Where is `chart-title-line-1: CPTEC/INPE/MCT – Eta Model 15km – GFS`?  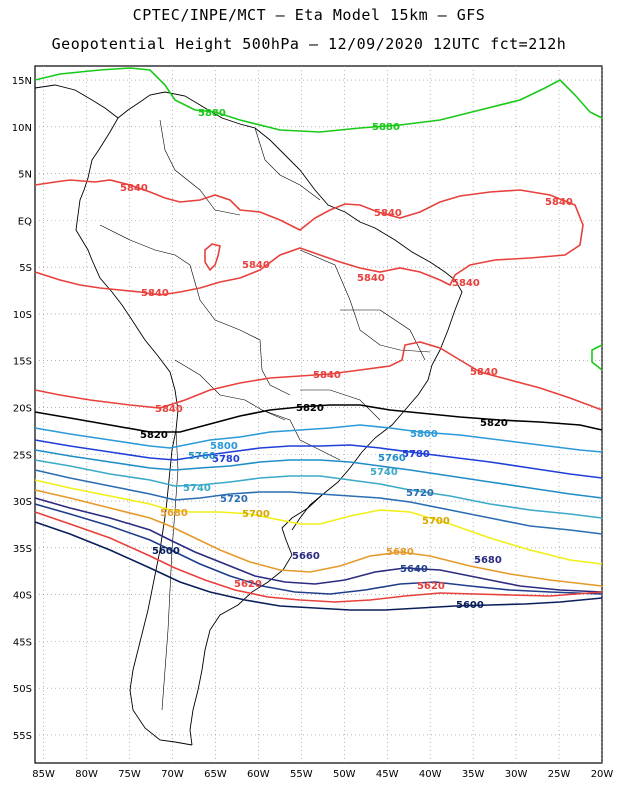 chart-title-line-1: CPTEC/INPE/MCT – Eta Model 15km – GFS is located at coordinates (309, 15).